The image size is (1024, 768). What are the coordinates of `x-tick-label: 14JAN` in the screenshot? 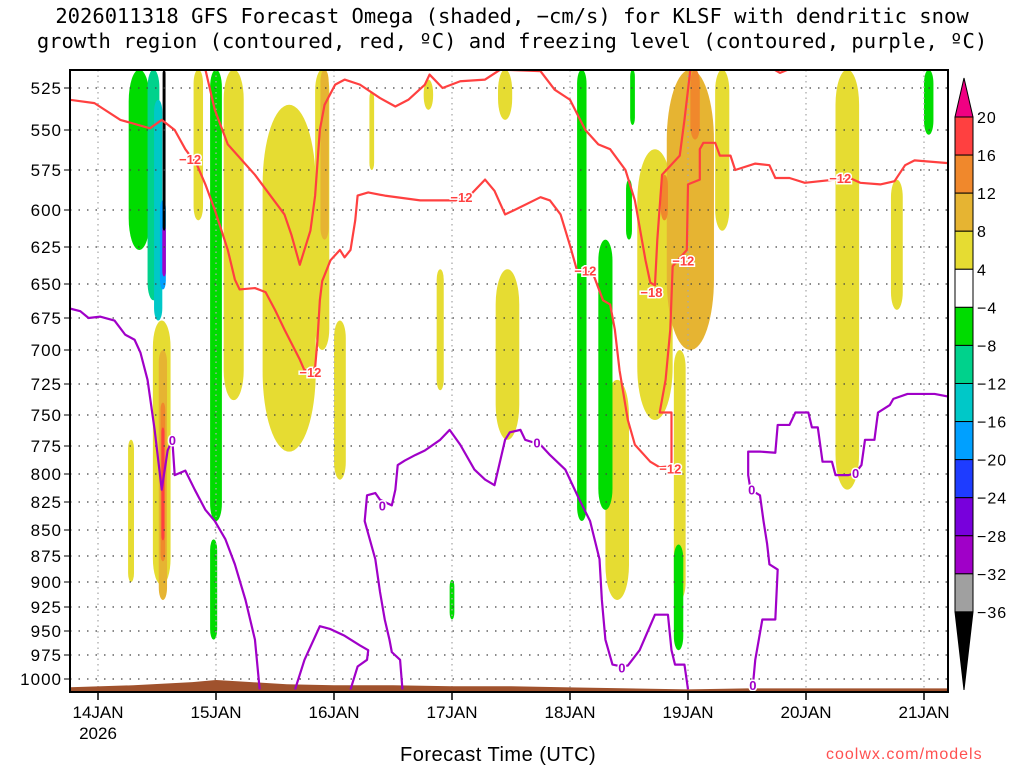 It's located at (97, 712).